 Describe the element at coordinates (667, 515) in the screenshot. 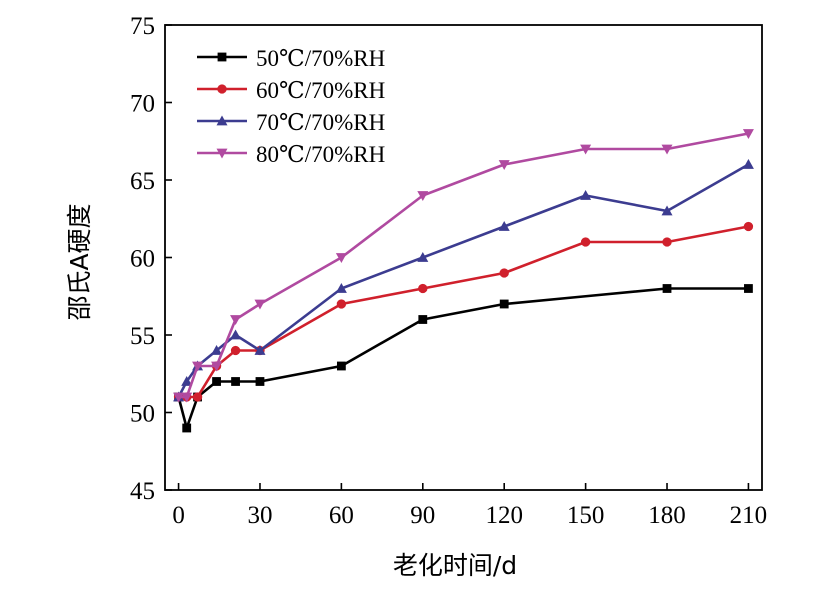

I see `x-tick-label-180: 180` at that location.